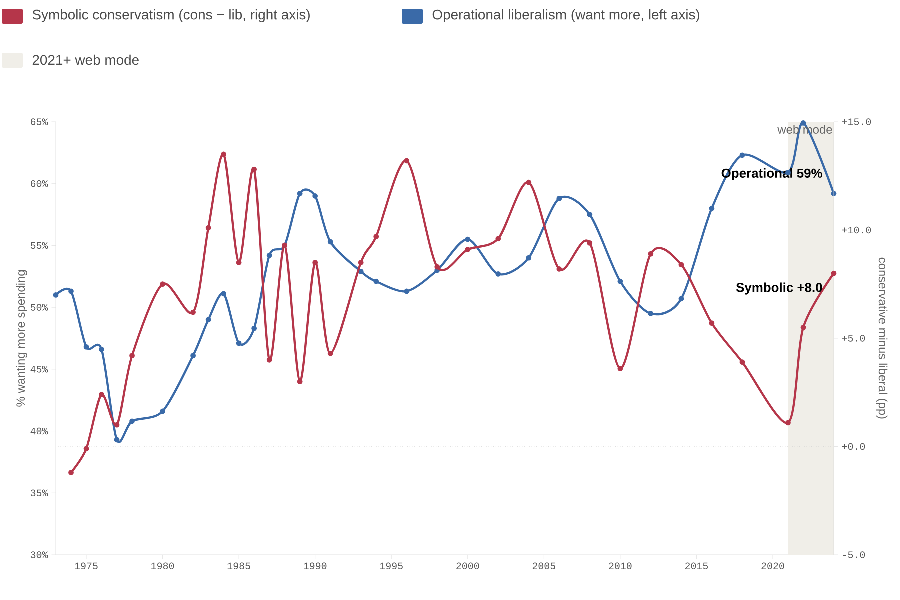  Describe the element at coordinates (22, 338) in the screenshot. I see `y-axis-title: % wanting more spending` at that location.